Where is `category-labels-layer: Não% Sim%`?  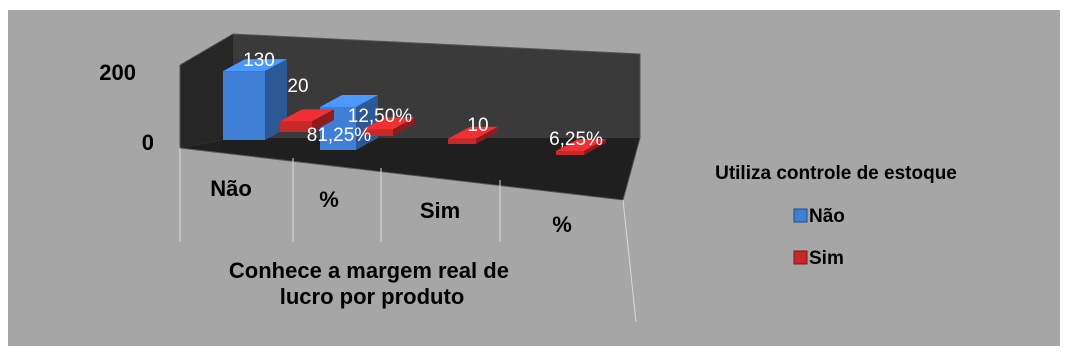 category-labels-layer: Não% Sim% is located at coordinates (391, 206).